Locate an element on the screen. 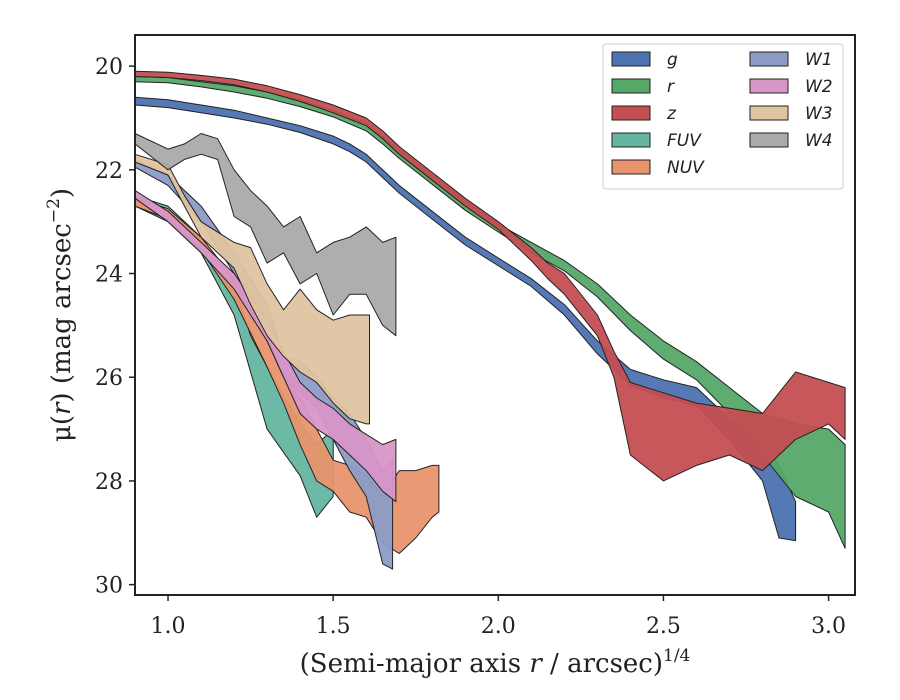 This screenshot has width=900, height=700. legend-swatch-r is located at coordinates (631, 86).